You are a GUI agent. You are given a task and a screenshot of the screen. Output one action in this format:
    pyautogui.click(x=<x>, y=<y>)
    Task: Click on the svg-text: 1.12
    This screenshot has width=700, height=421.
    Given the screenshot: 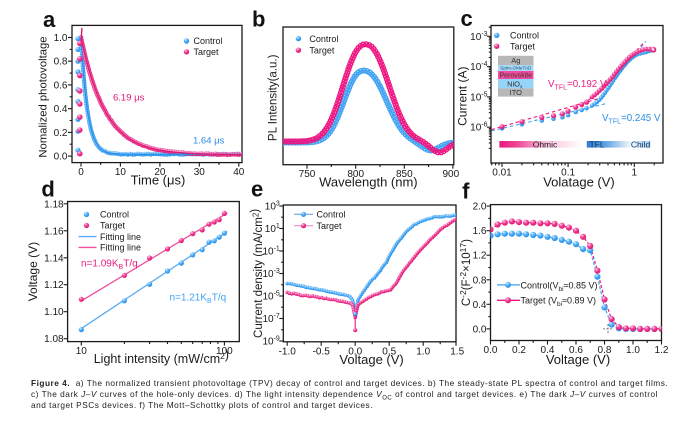 What is the action you would take?
    pyautogui.click(x=54, y=285)
    